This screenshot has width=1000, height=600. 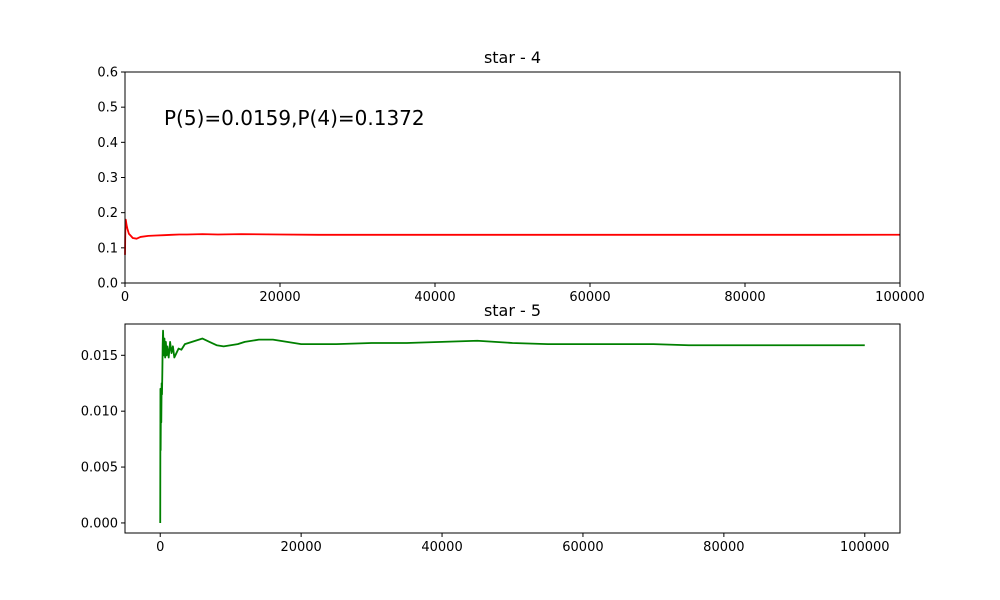 I want to click on y-tick-label: 0.1, so click(x=107, y=248).